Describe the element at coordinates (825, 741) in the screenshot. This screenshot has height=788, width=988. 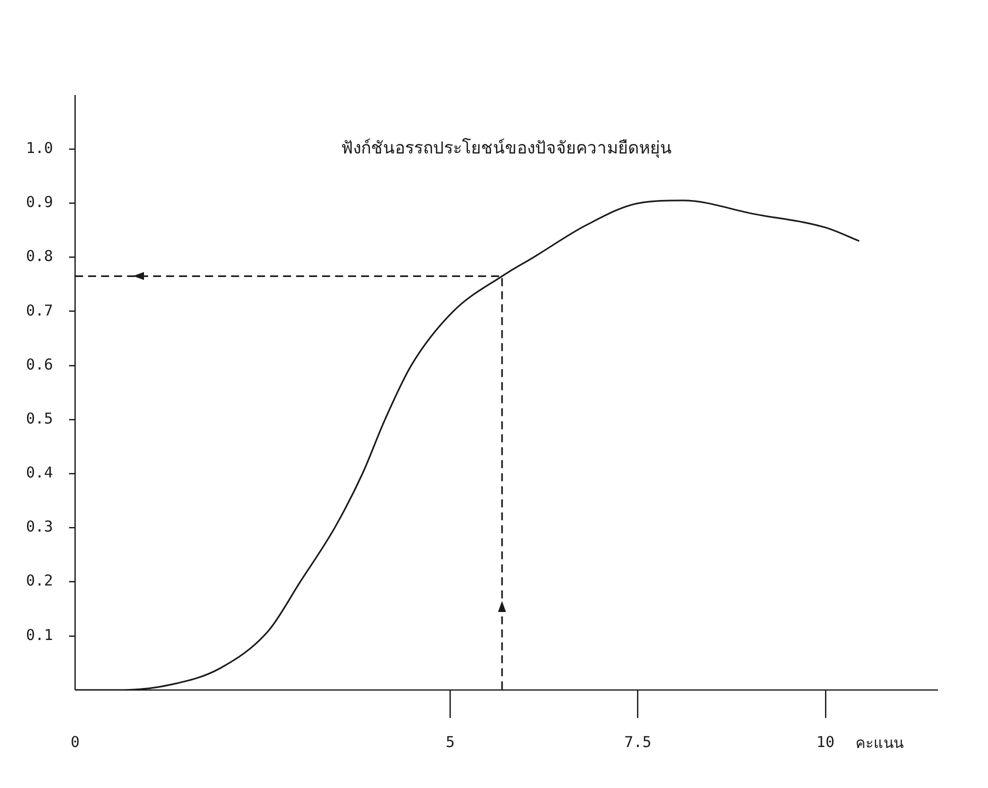
I see `x-tick-label: 10` at that location.